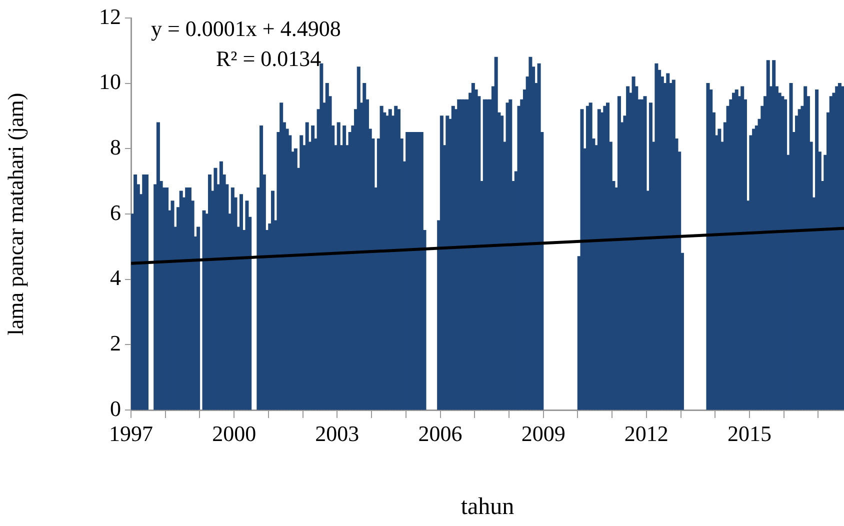 Image resolution: width=844 pixels, height=526 pixels. What do you see at coordinates (115, 277) in the screenshot?
I see `y-tick-label: 4` at bounding box center [115, 277].